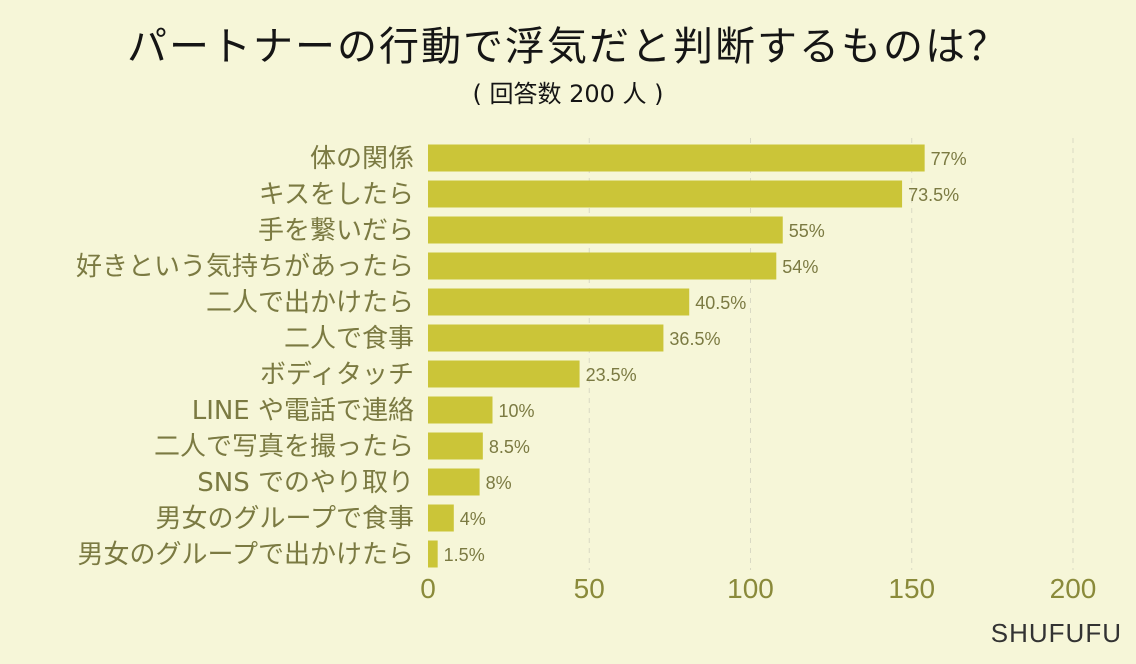 The image size is (1136, 664). Describe the element at coordinates (285, 519) in the screenshot. I see `category-label: 男女のグループで食事` at that location.